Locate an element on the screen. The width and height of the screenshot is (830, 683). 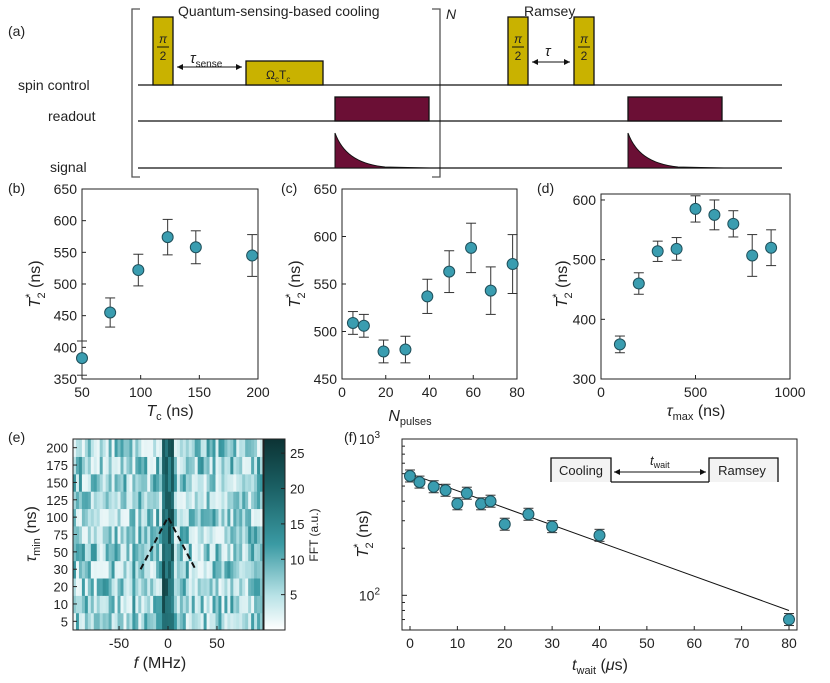
fit-line is located at coordinates (599, 542).